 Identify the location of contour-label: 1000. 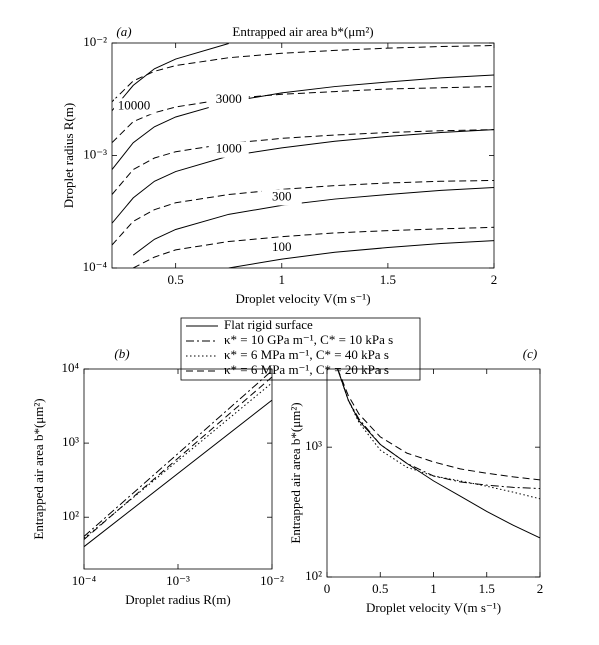
(229, 148).